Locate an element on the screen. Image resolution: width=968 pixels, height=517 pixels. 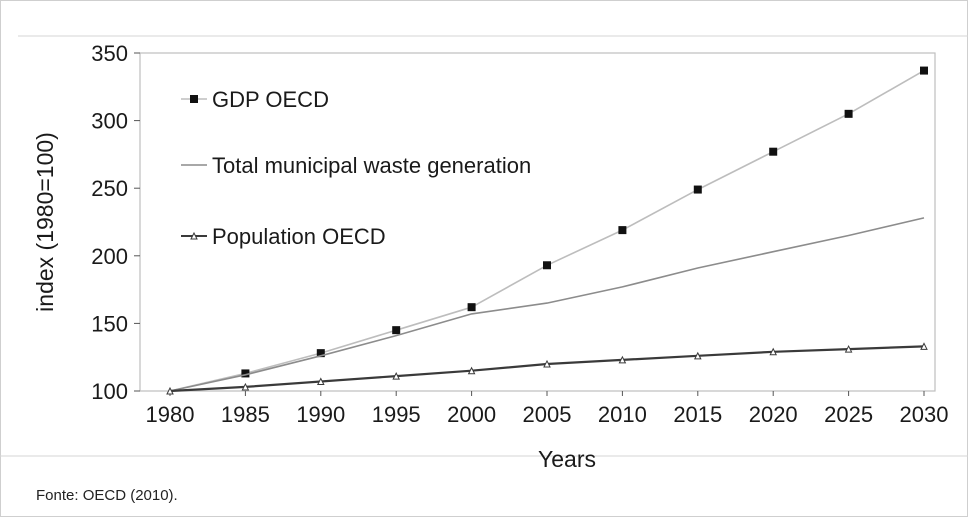
x-tick-label: 1985 is located at coordinates (245, 414).